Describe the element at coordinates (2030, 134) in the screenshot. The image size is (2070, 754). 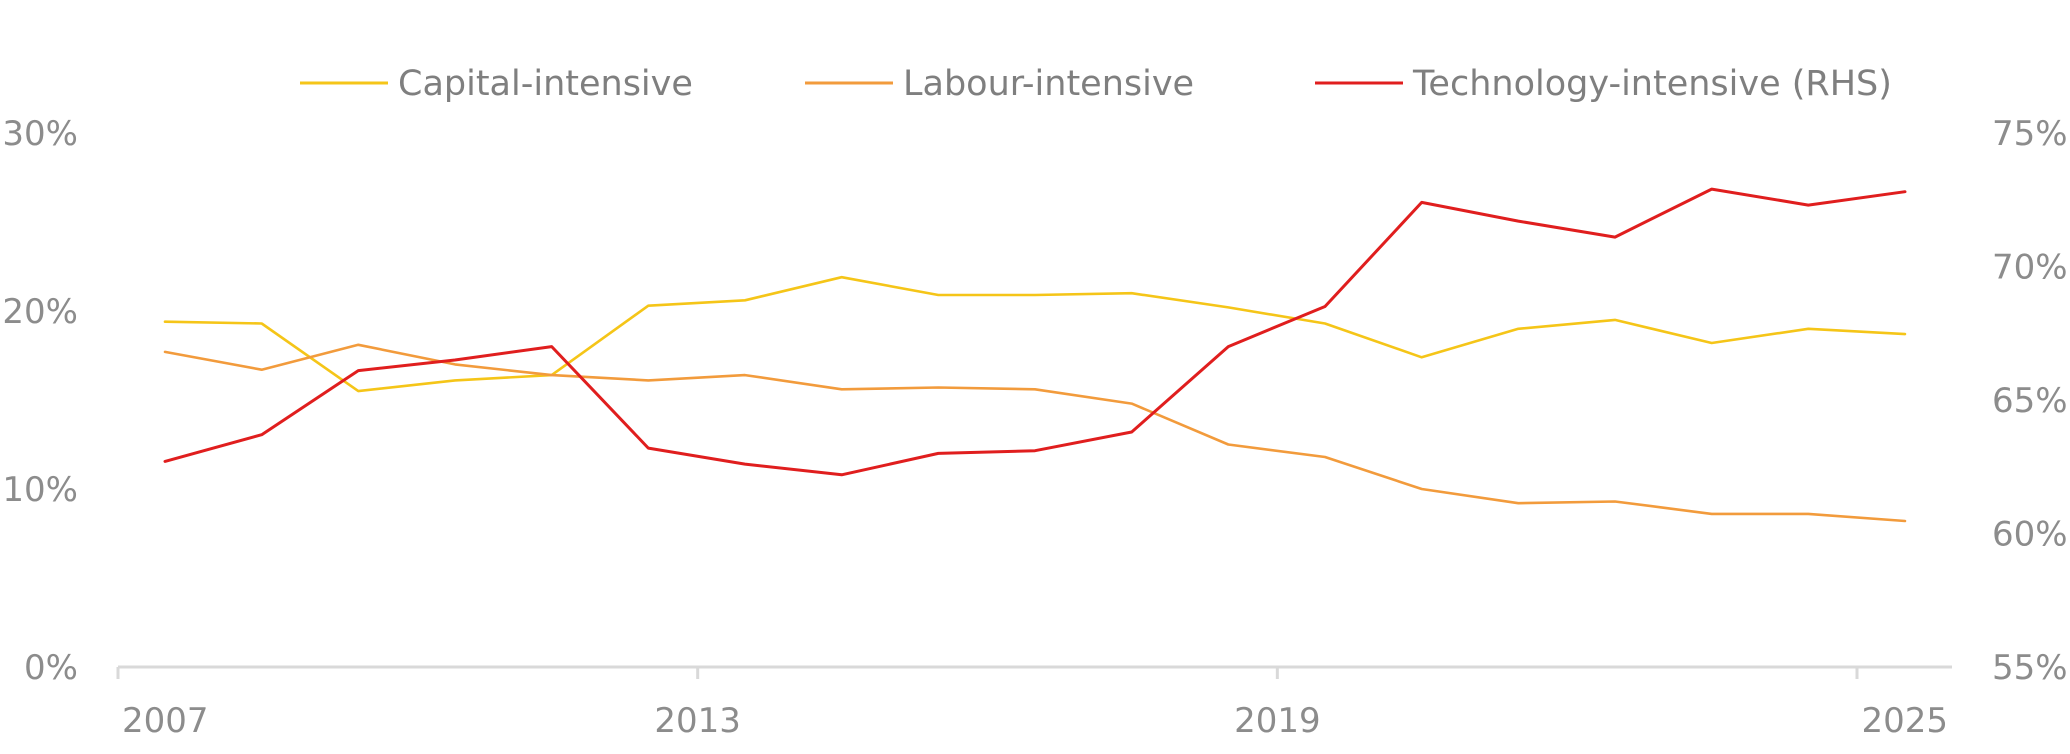
I see `y-right-tick-label: 75%` at that location.